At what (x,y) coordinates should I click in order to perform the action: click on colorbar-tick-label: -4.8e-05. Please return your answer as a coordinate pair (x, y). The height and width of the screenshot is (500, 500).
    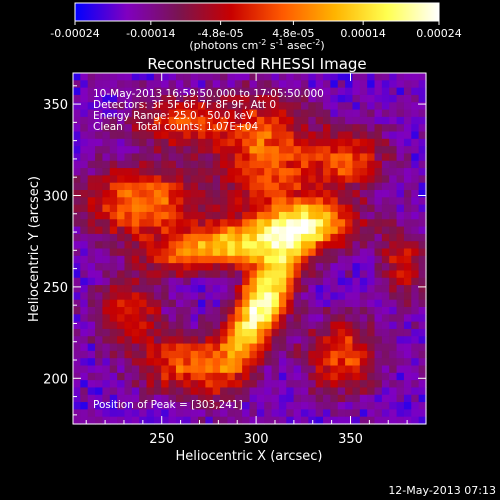
    Looking at the image, I should click on (220, 33).